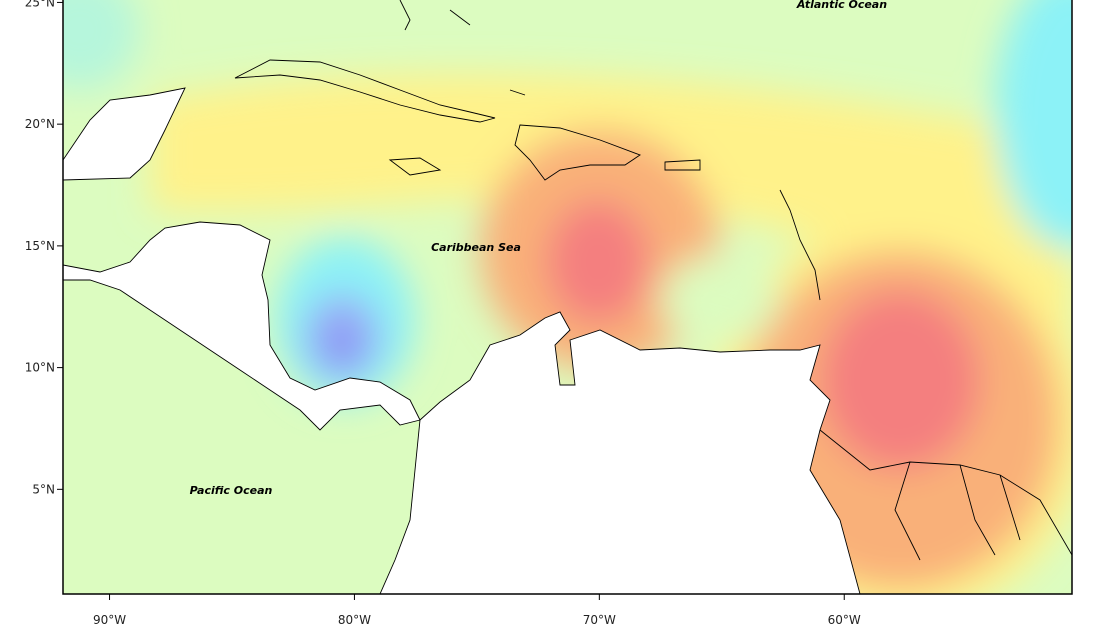 The width and height of the screenshot is (1100, 630). I want to click on hispaniola, so click(577, 152).